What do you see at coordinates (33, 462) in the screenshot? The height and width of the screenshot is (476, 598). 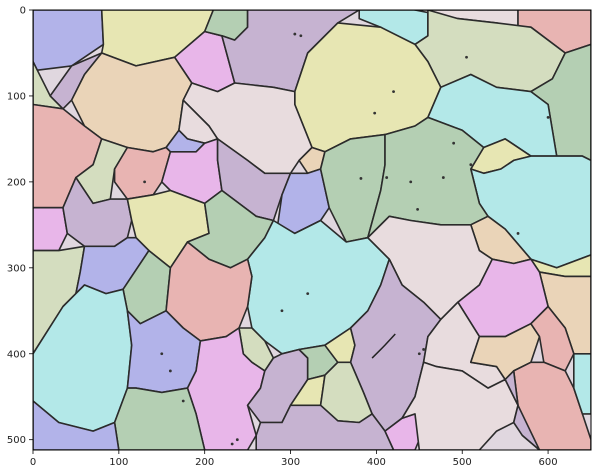 I see `x-tick-label: 0` at bounding box center [33, 462].